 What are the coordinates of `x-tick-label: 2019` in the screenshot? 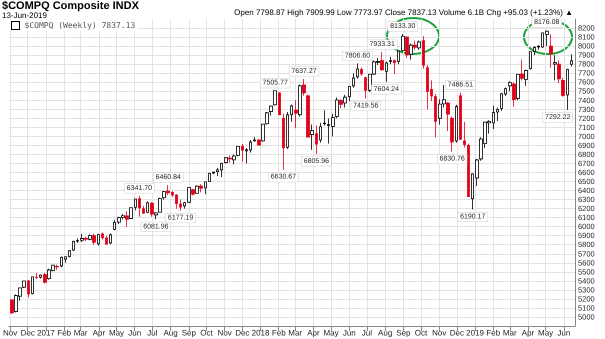 It's located at (475, 333).